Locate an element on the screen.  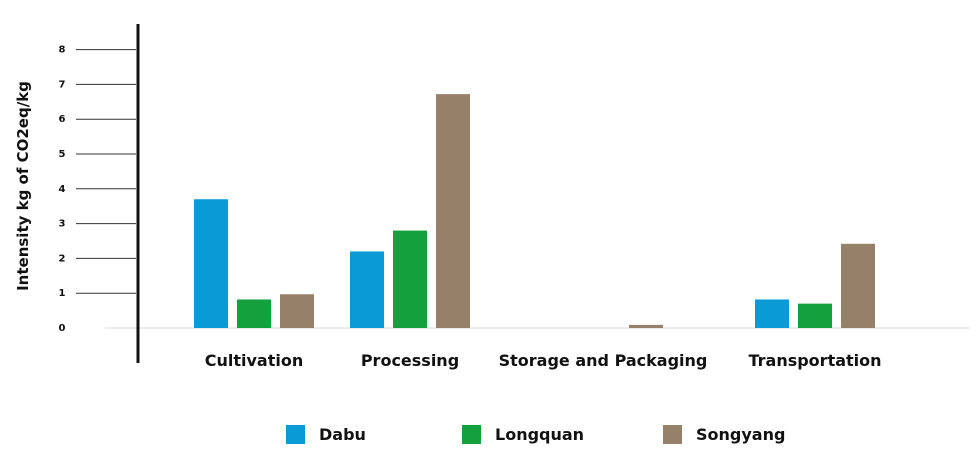
category-label-1: Processing is located at coordinates (410, 360).